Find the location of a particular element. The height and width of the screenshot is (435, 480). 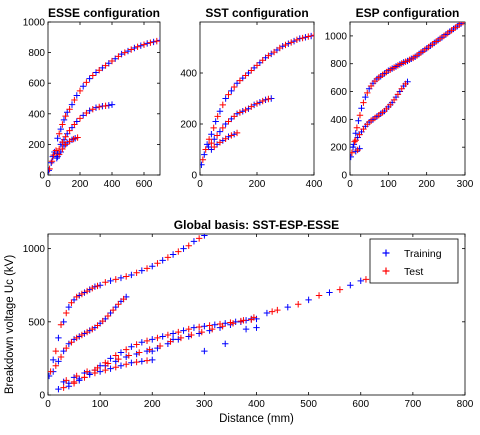

legend-training-label: Training is located at coordinates (423, 254).